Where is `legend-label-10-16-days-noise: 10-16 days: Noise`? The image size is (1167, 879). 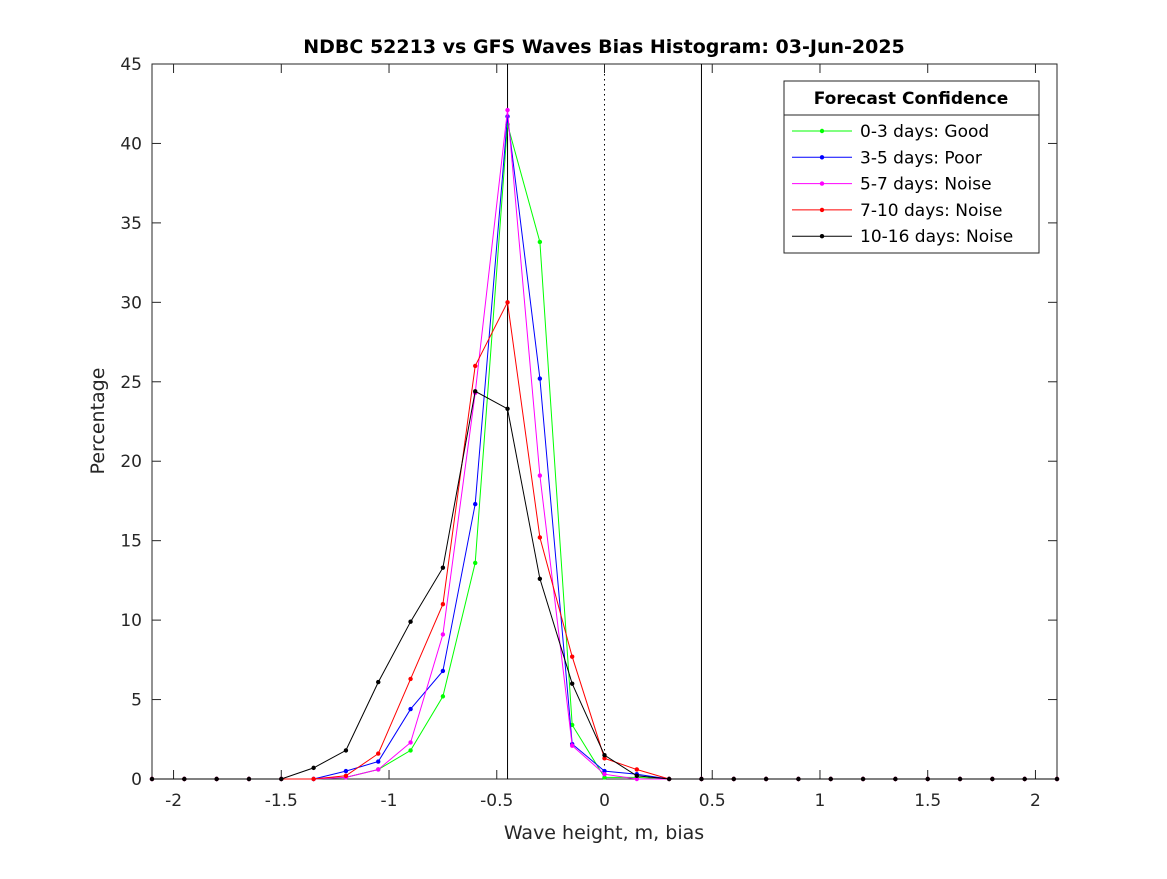
legend-label-10-16-days-noise: 10-16 days: Noise is located at coordinates (936, 237).